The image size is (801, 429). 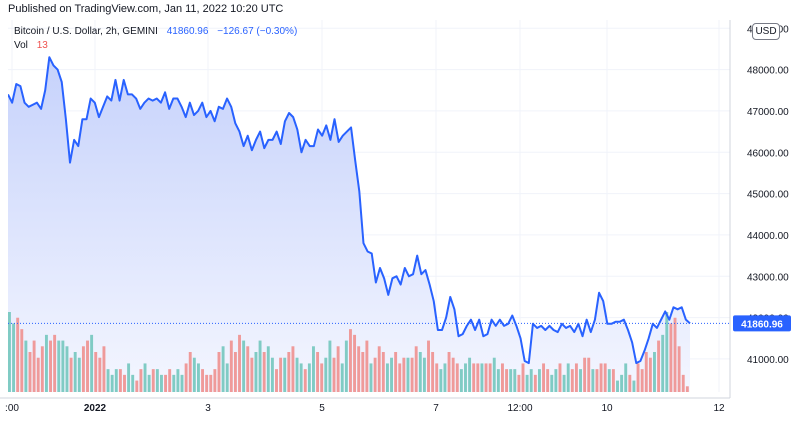 What do you see at coordinates (768, 112) in the screenshot?
I see `y-tick-label: 47000.00` at bounding box center [768, 112].